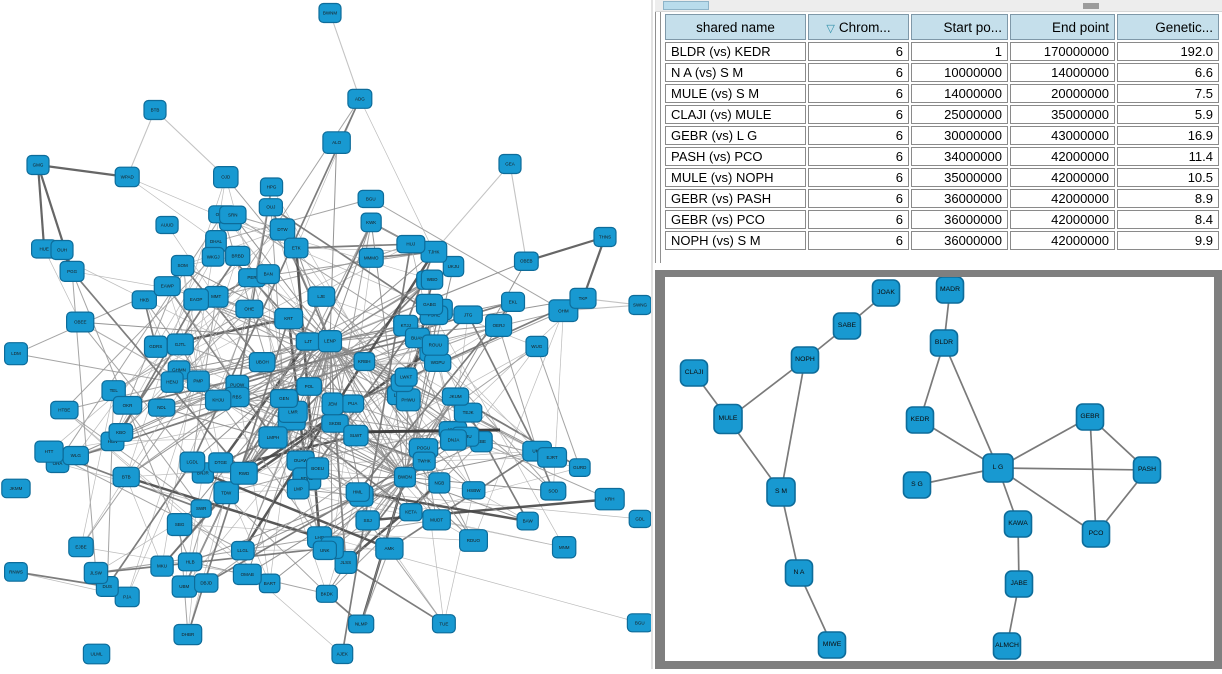 This screenshot has height=674, width=1222. Describe the element at coordinates (309, 387) in the screenshot. I see `network-node: POL` at that location.